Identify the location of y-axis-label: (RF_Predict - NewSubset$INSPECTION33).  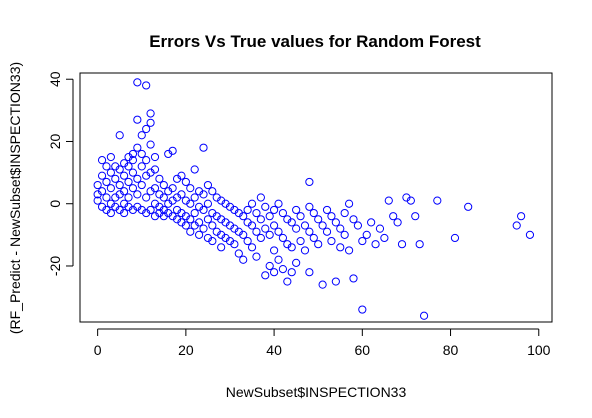
(15, 198).